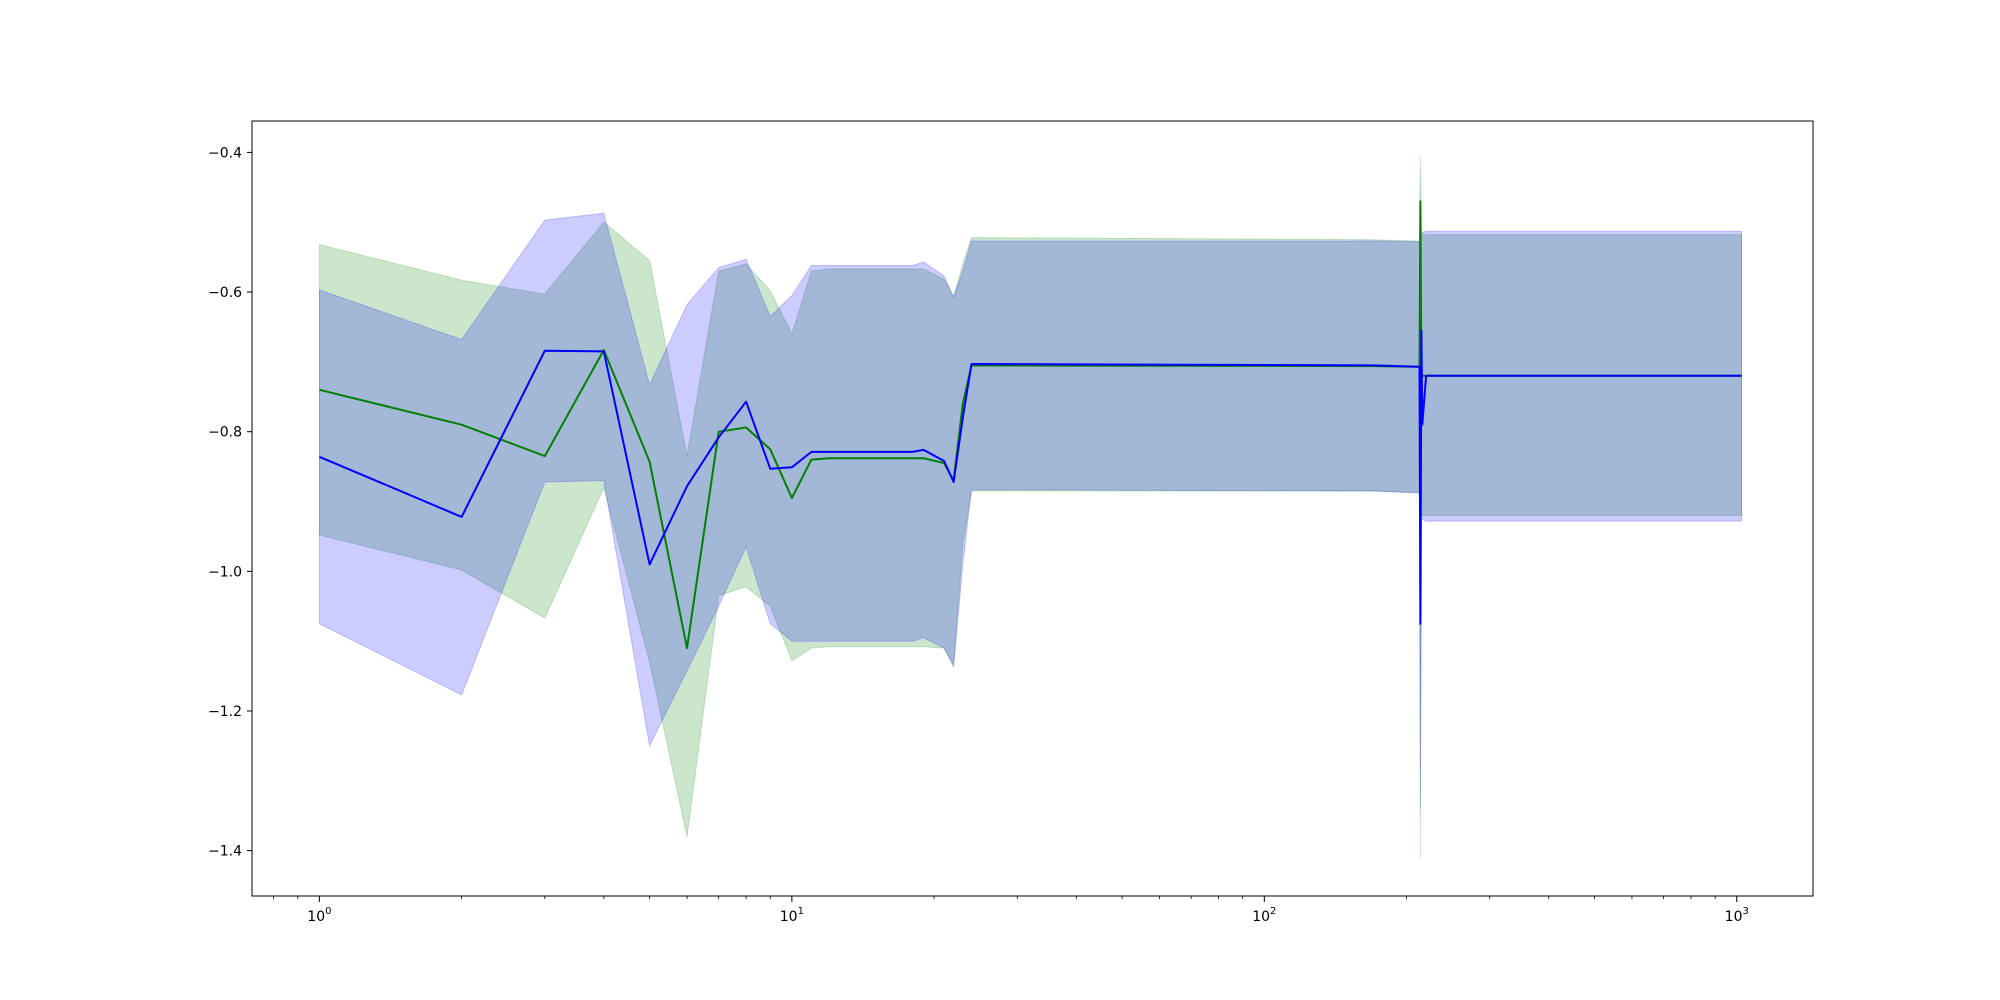 The image size is (2000, 1000). I want to click on y-tick-label: −1.4, so click(225, 852).